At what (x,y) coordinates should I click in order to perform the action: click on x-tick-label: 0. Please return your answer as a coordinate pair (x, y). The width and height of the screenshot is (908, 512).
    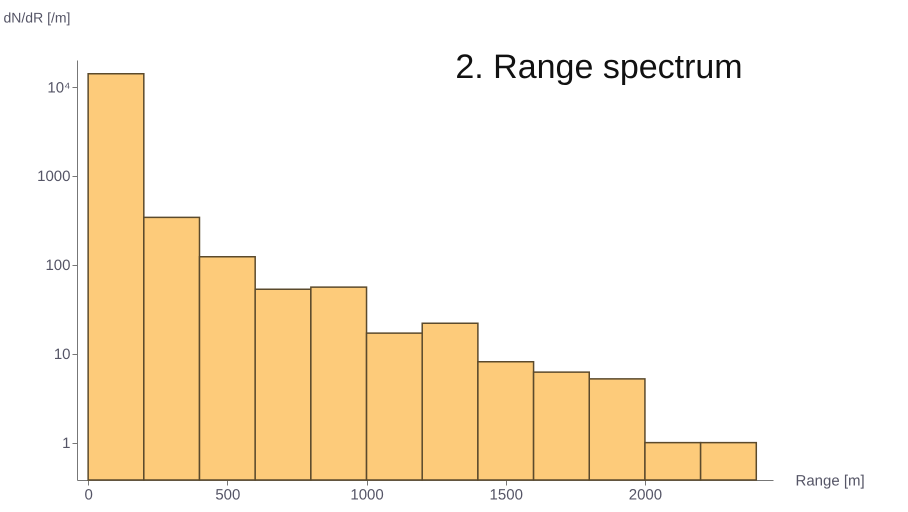
    Looking at the image, I should click on (88, 495).